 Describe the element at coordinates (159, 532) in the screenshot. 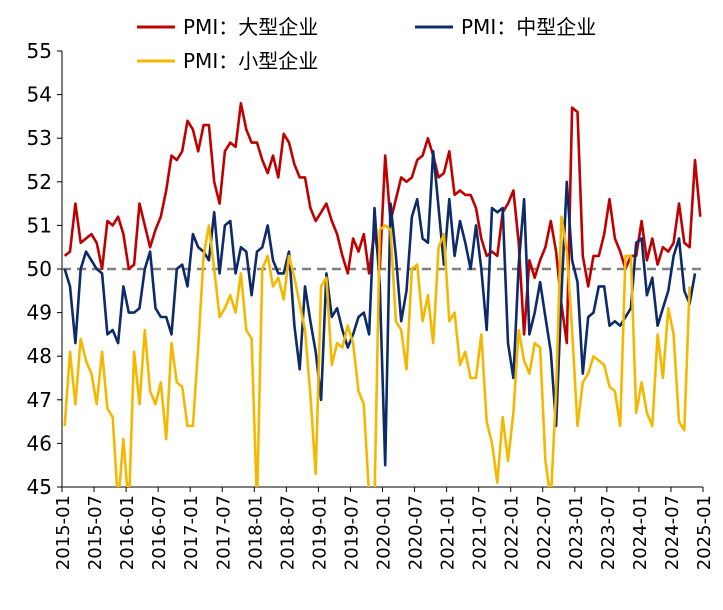

I see `x-tick-label: 2016-07` at that location.